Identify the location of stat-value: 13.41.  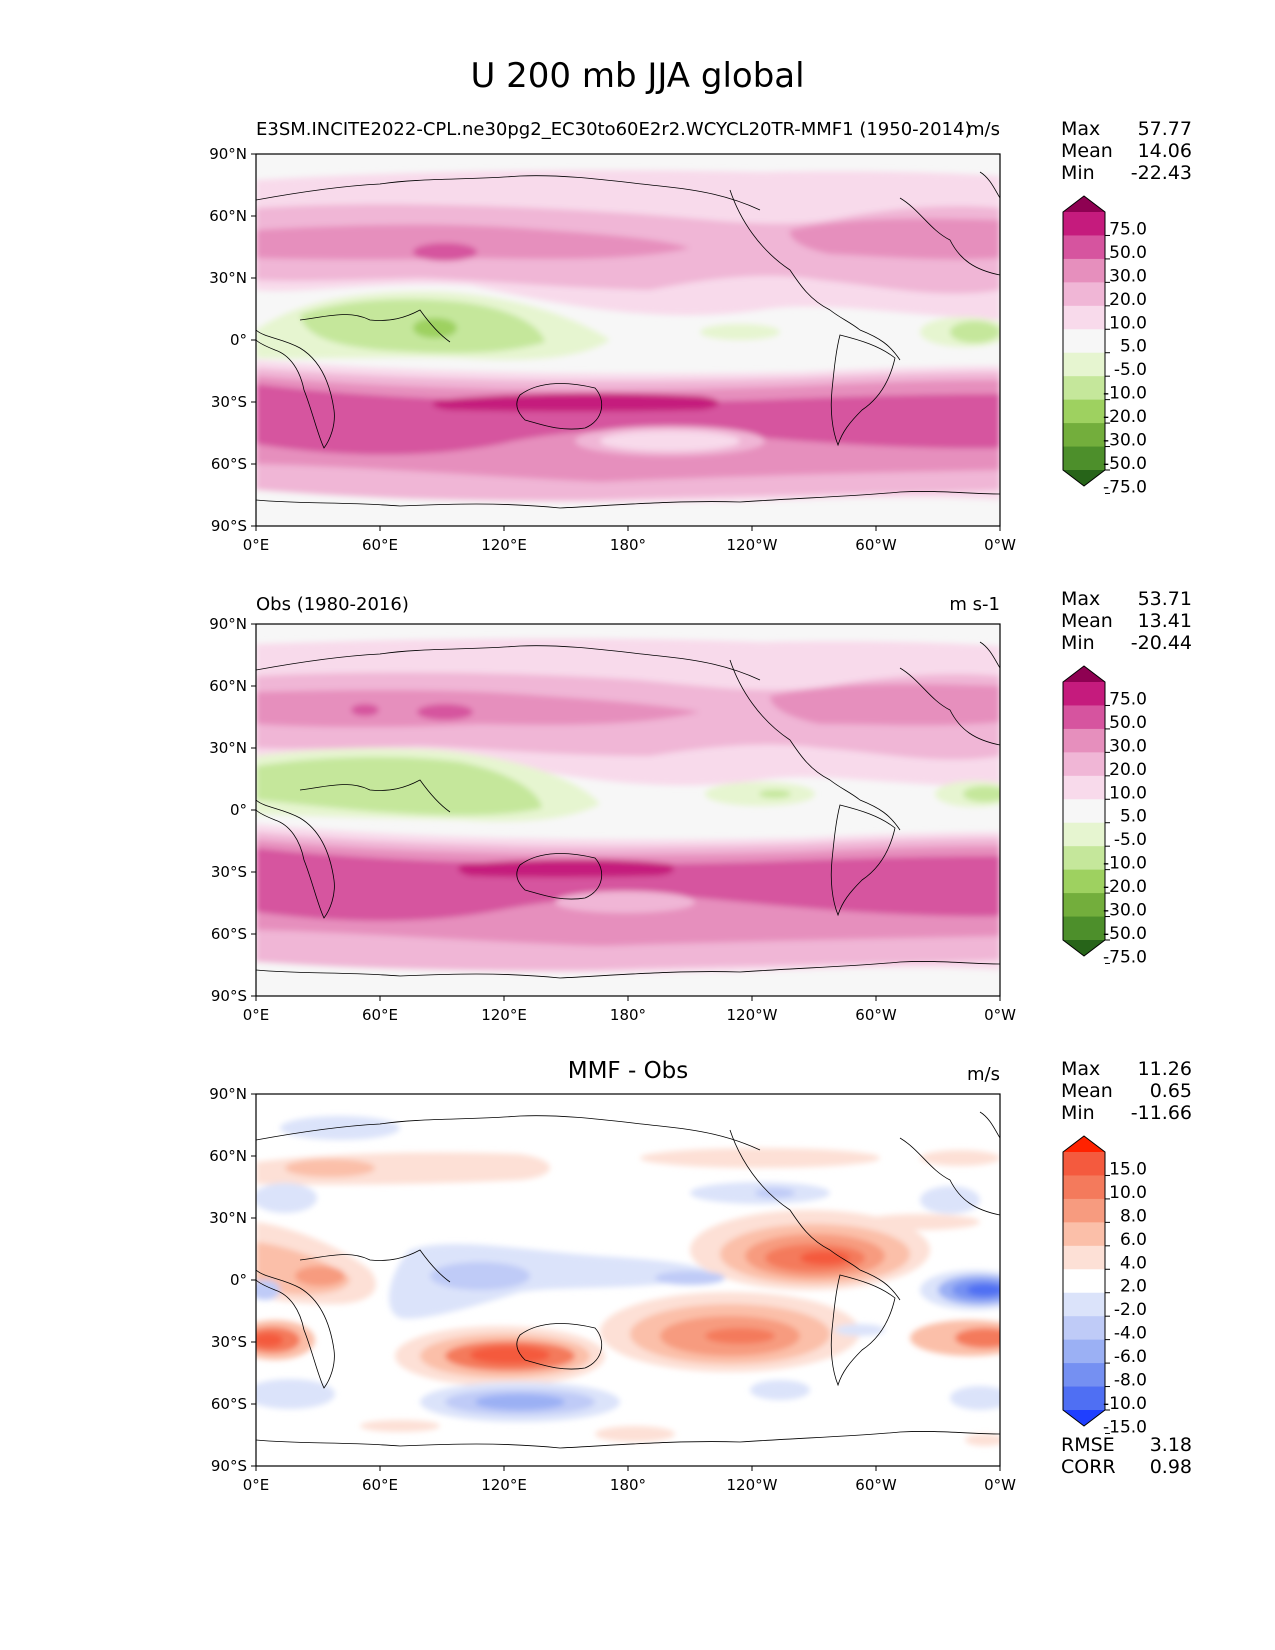
(1164, 621).